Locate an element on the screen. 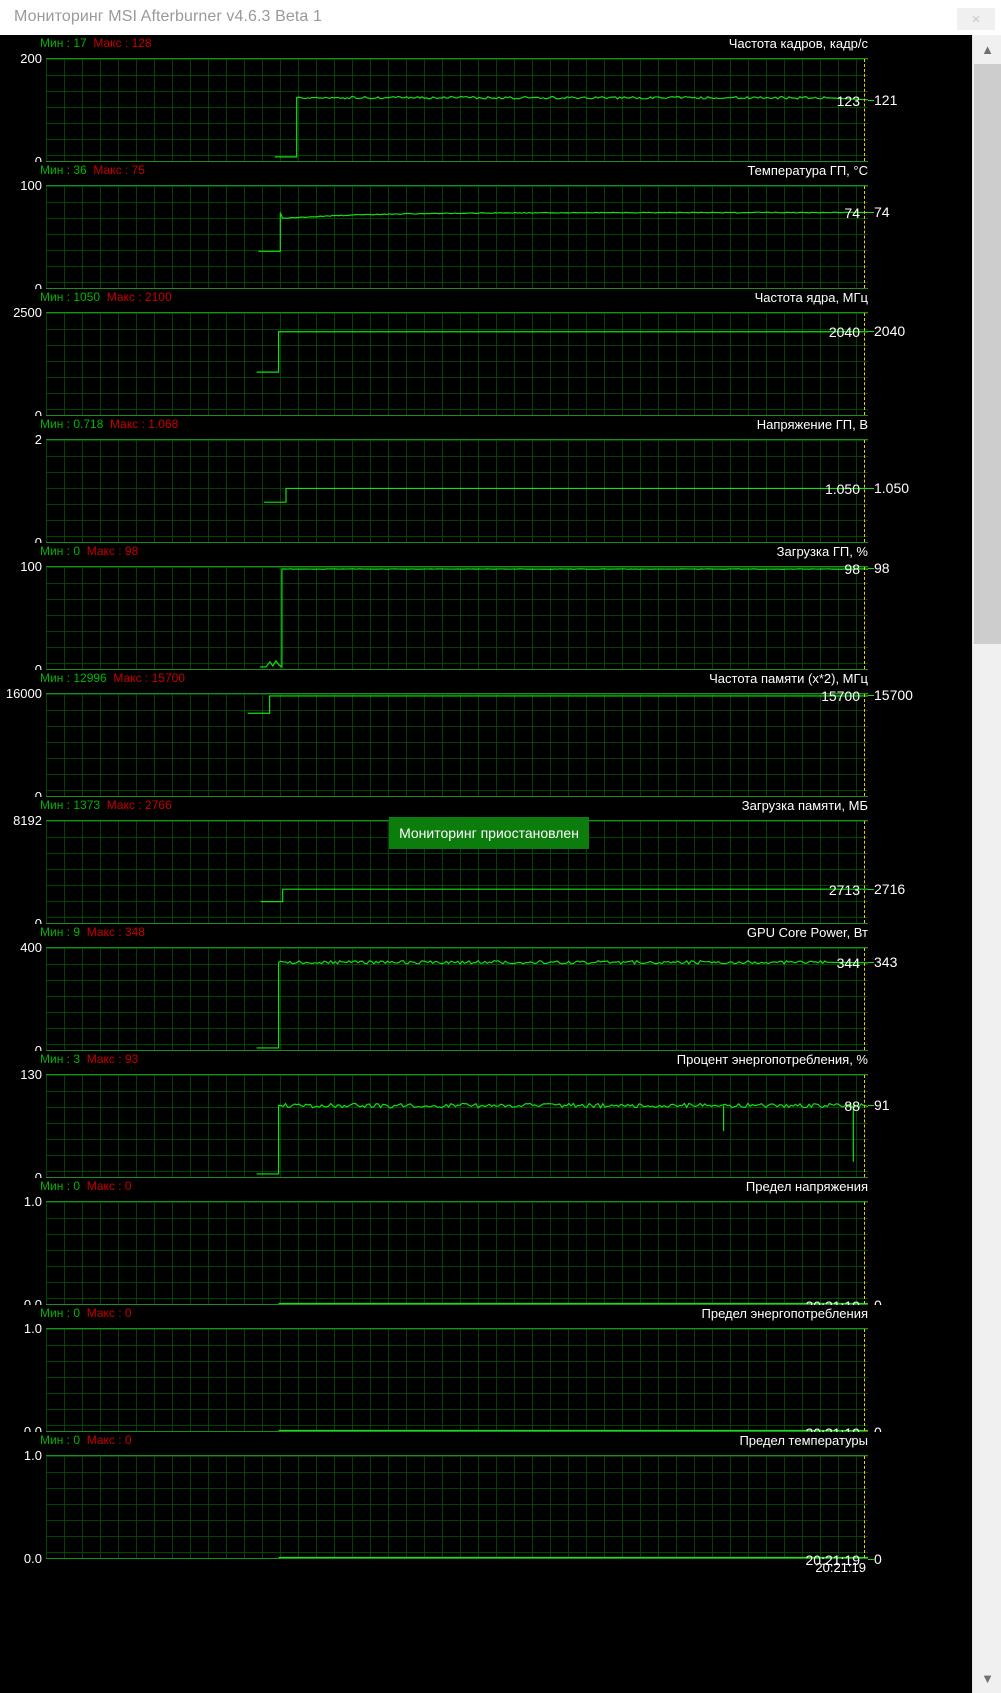 This screenshot has width=1001, height=1693. monitoring-paused-toast: Мониторинг приостановлен is located at coordinates (489, 833).